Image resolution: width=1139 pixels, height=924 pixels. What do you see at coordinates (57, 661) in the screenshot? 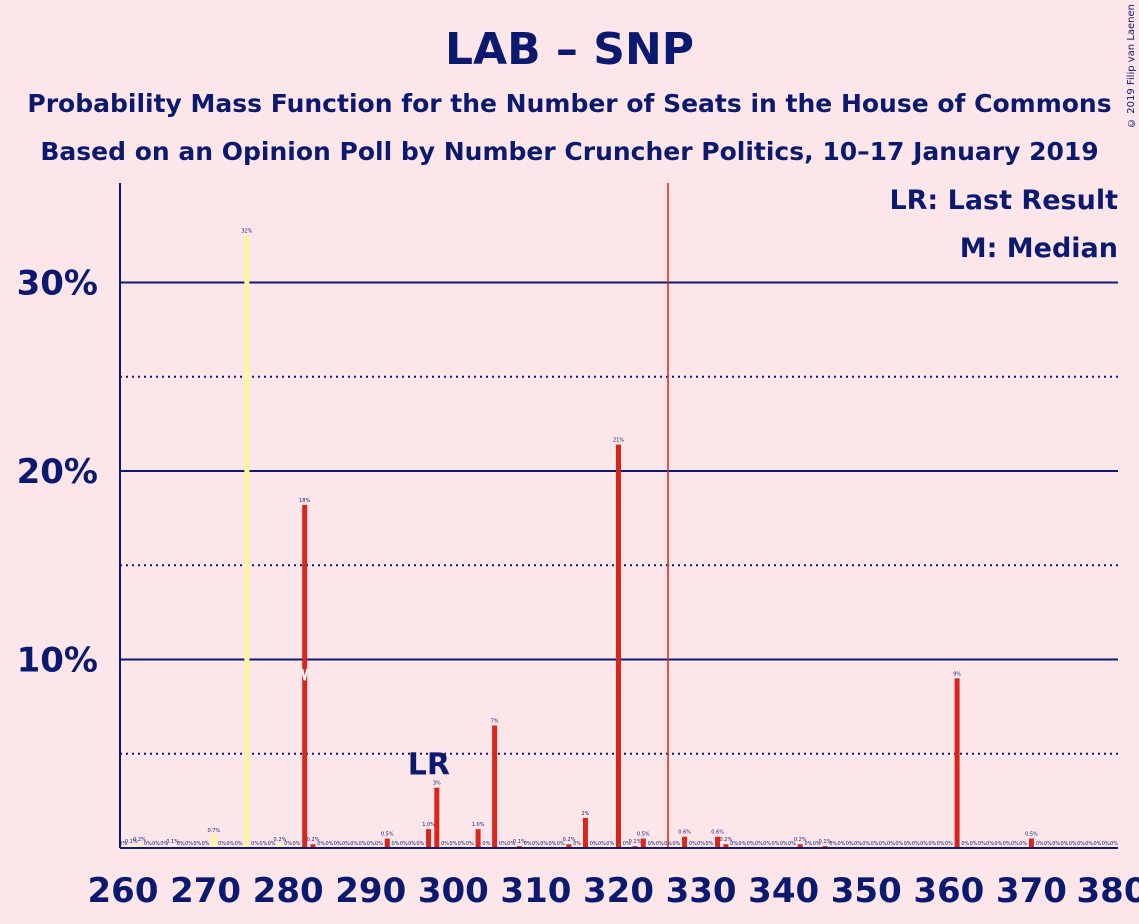
I see `y-tick-label: 10%` at bounding box center [57, 661].